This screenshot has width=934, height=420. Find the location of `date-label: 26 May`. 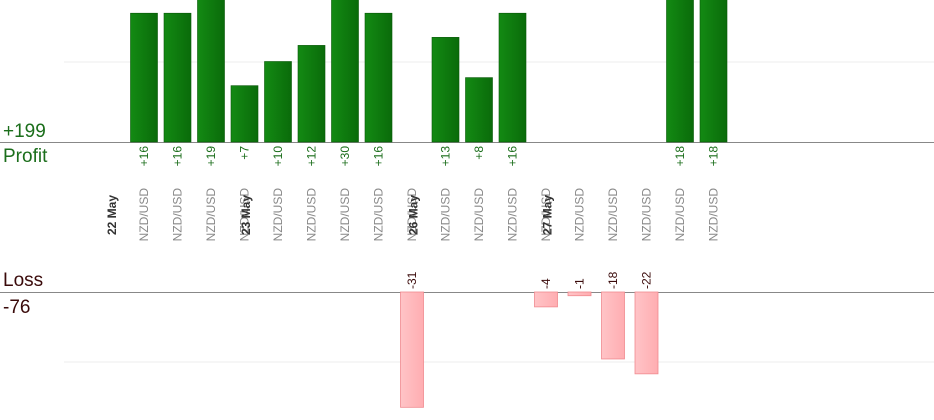

date-label: 26 May is located at coordinates (414, 215).